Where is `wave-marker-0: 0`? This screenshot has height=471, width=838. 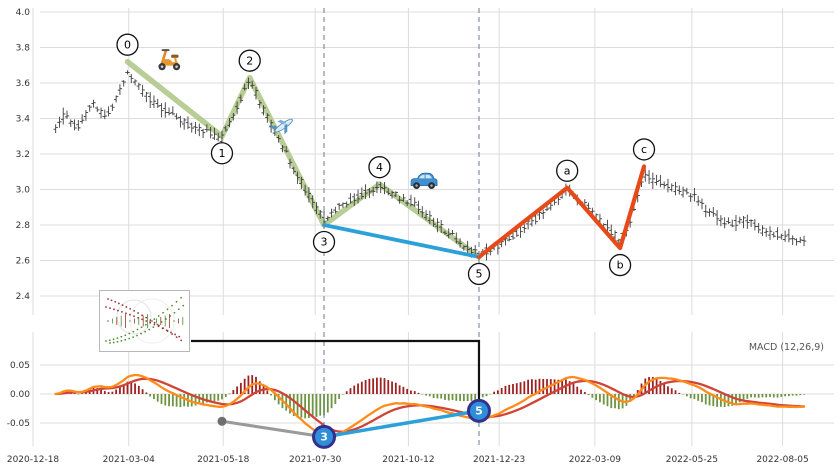
wave-marker-0: 0 is located at coordinates (127, 44).